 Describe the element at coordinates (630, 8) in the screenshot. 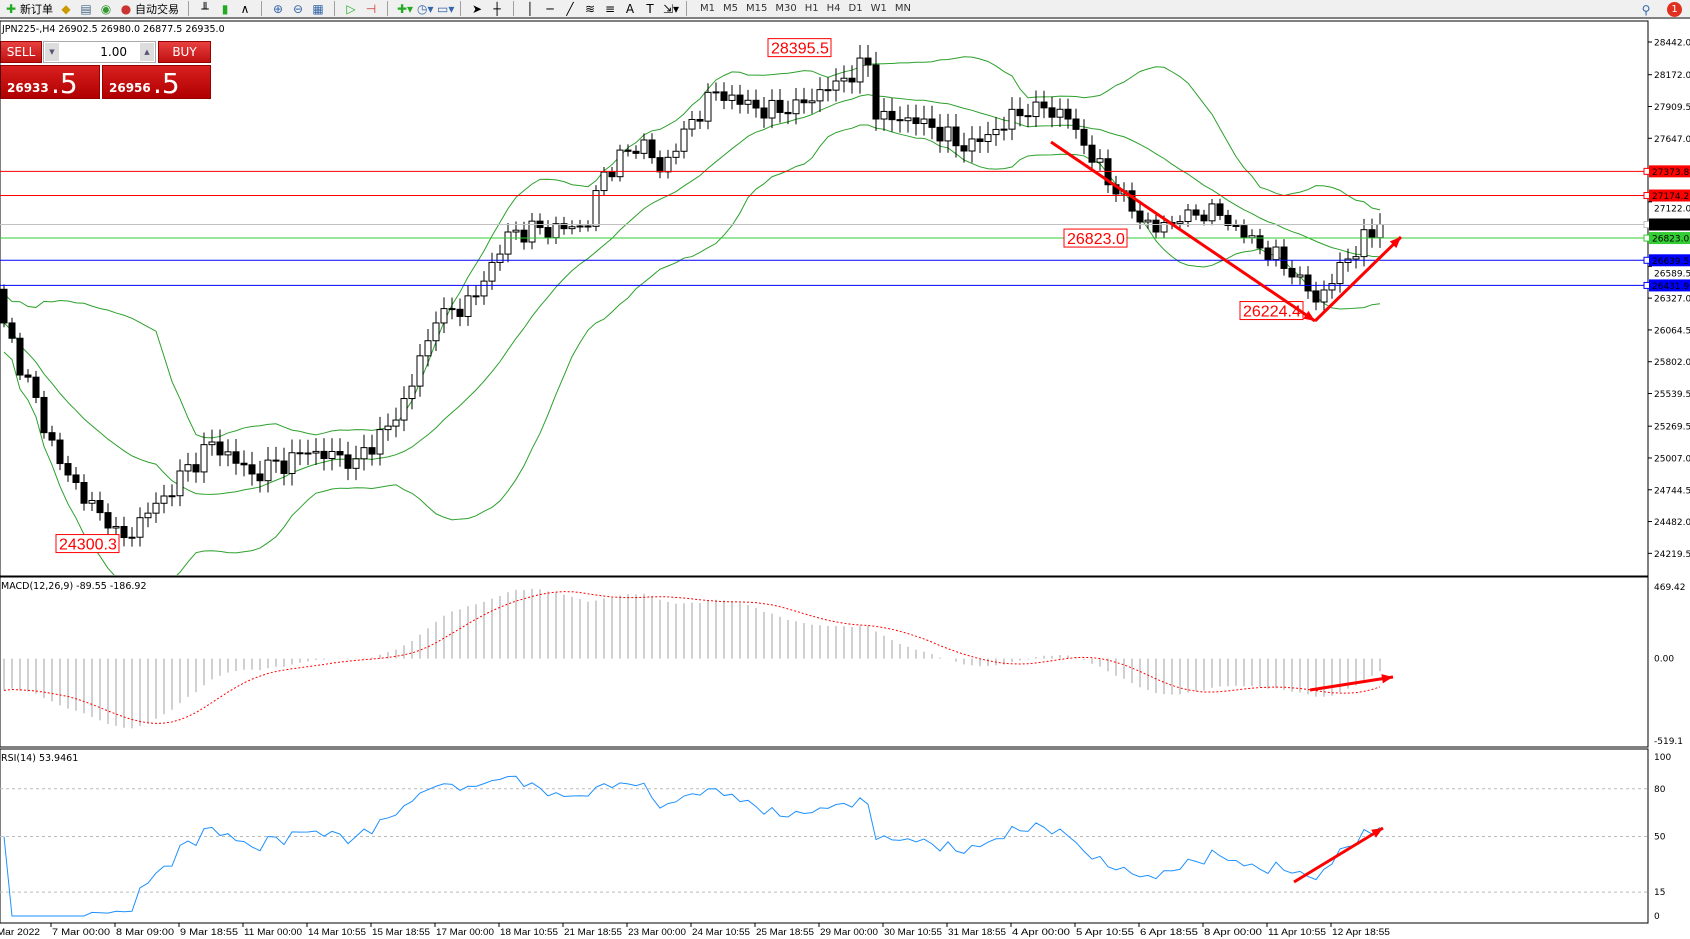

I see `text-icon: A` at that location.